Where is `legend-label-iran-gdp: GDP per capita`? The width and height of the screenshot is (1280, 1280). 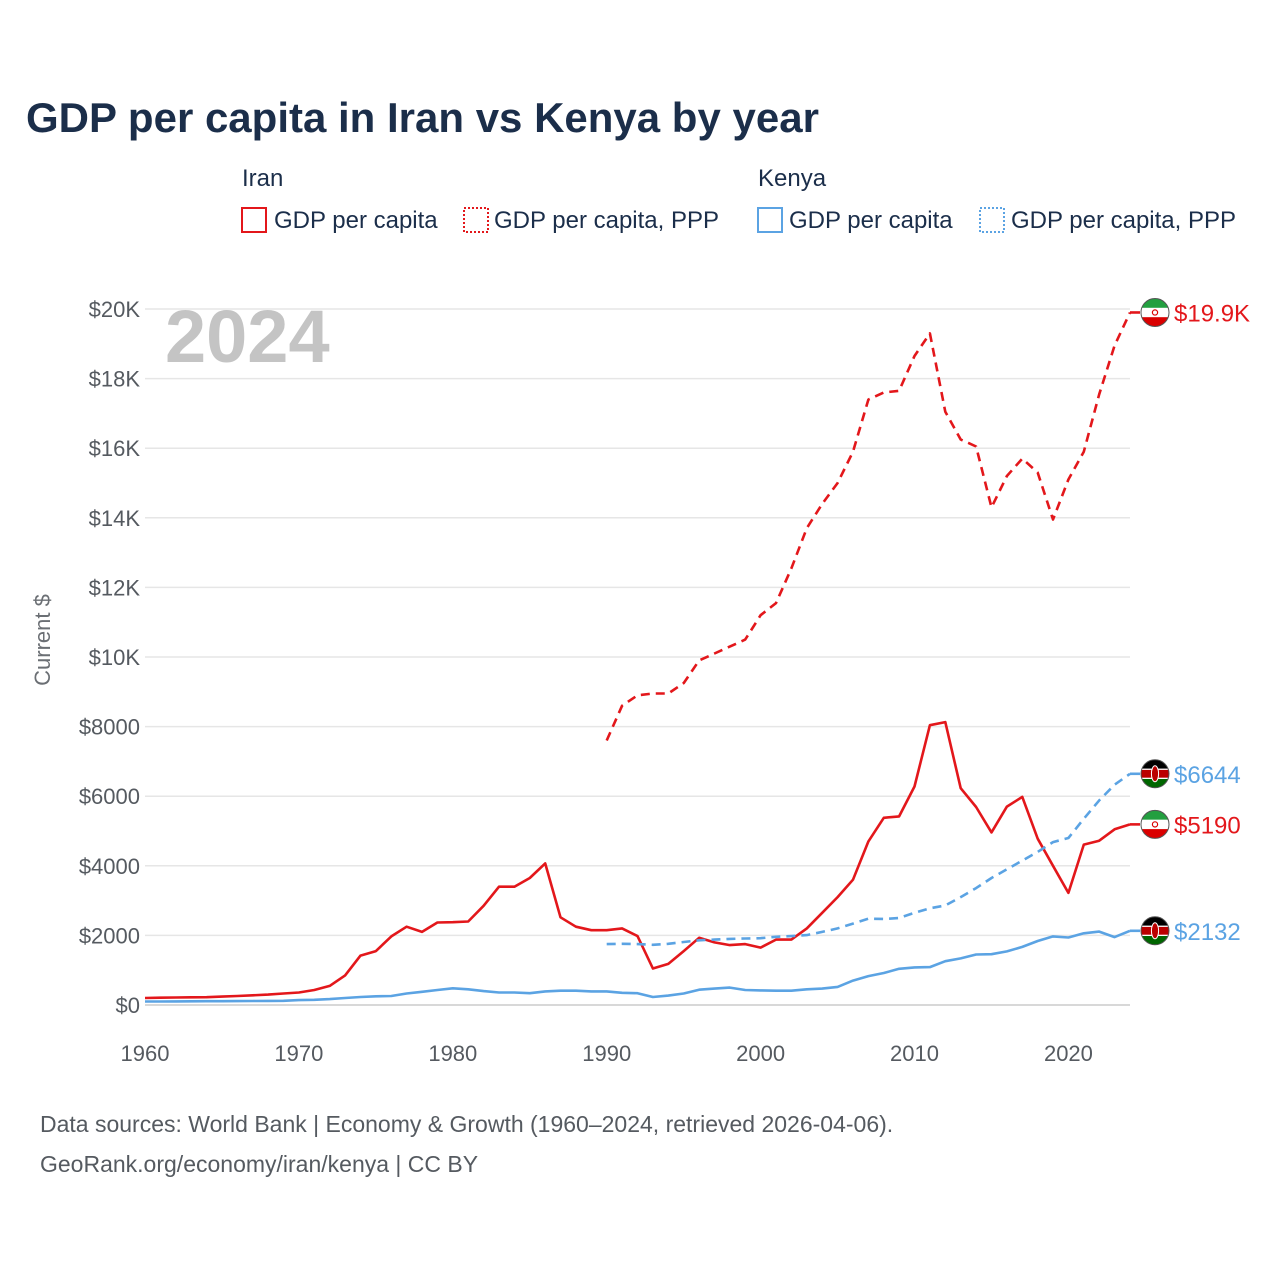 legend-label-iran-gdp: GDP per capita is located at coordinates (356, 220).